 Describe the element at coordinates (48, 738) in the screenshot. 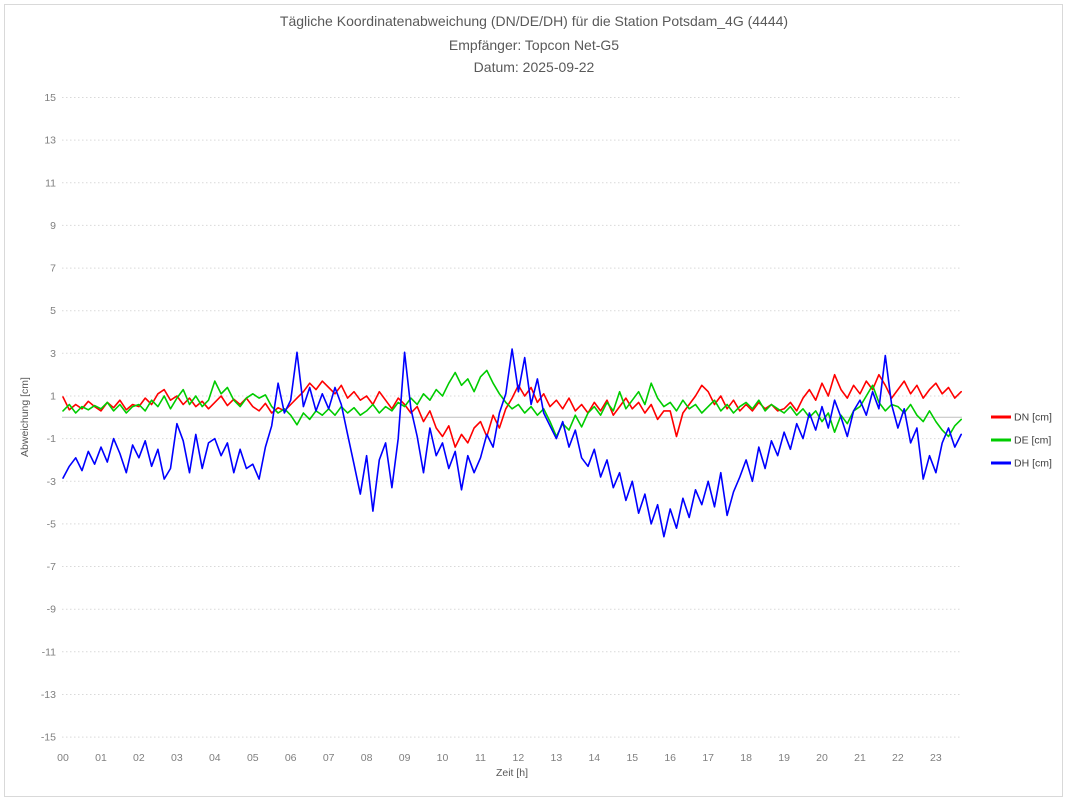

I see `y-tick-label: -15` at that location.